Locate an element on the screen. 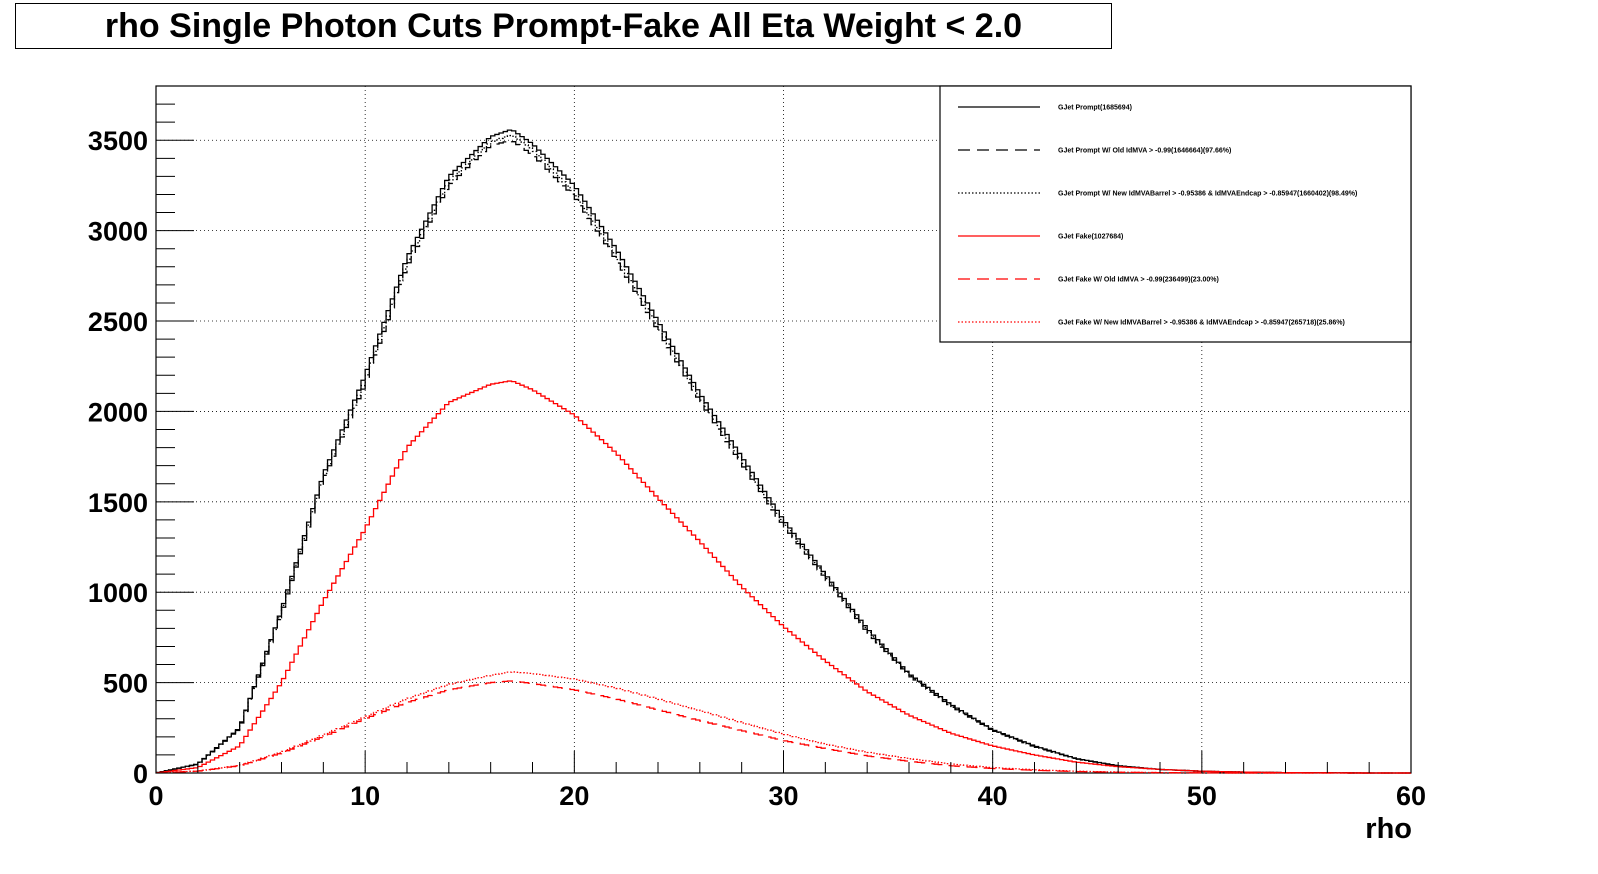 This screenshot has height=874, width=1598. x-tick-label: 20 is located at coordinates (574, 796).